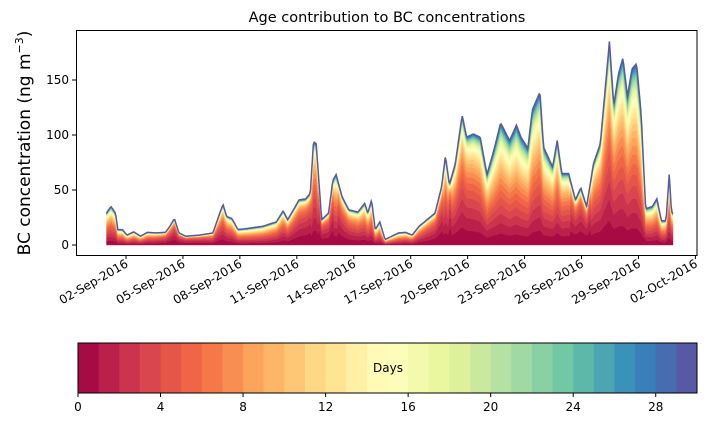  What do you see at coordinates (490, 407) in the screenshot?
I see `colorbar-tick-label: 20` at bounding box center [490, 407].